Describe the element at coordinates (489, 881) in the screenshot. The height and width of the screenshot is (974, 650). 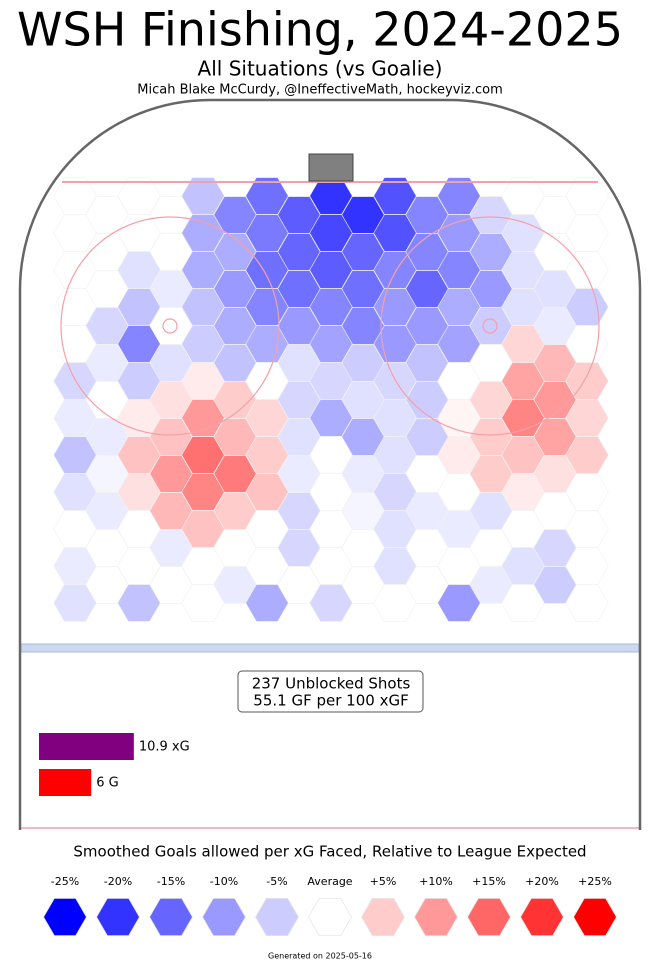
I see `legend-label: +15%` at that location.